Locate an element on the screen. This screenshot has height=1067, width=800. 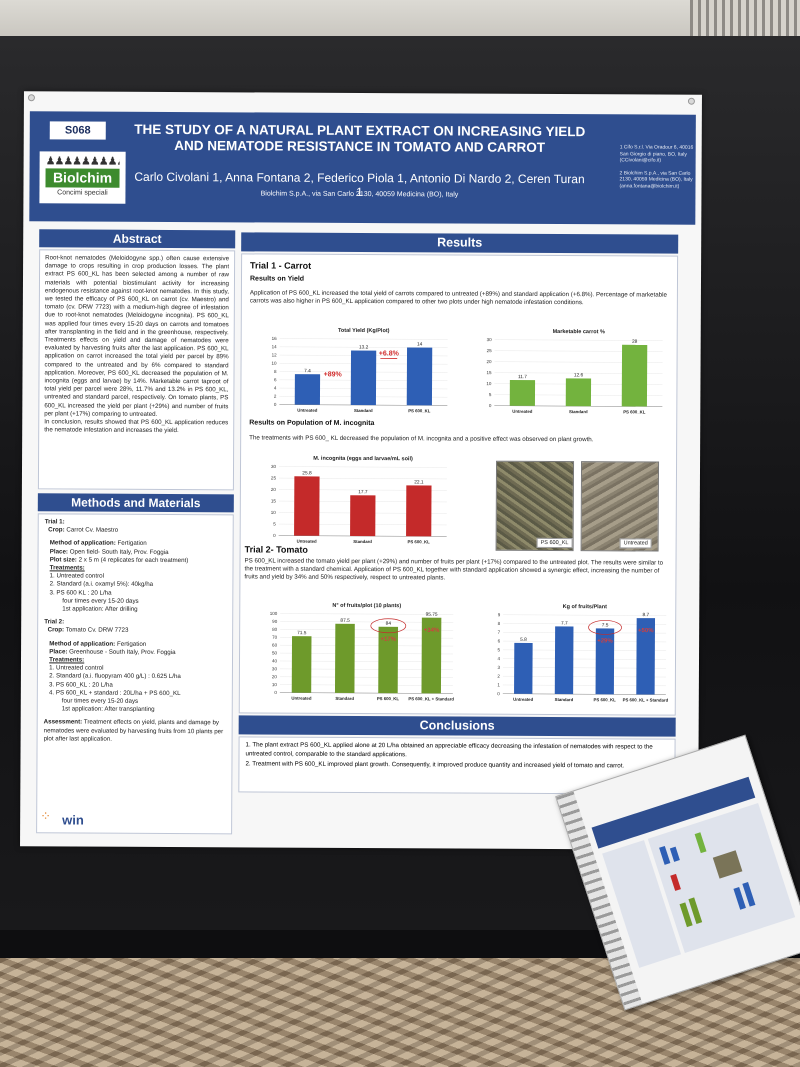
win-logo: ⁘ win is located at coordinates (75, 819).